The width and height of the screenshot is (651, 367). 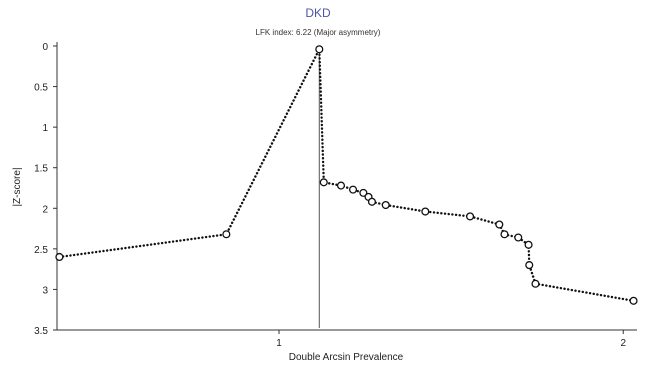 What do you see at coordinates (45, 209) in the screenshot?
I see `y-tick-label: 2` at bounding box center [45, 209].